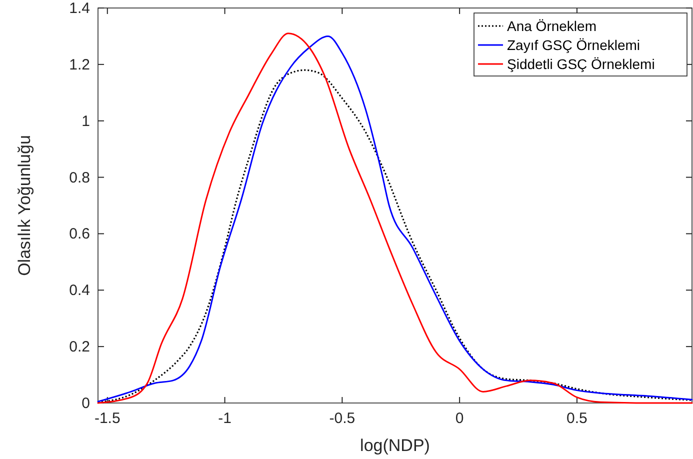 This screenshot has width=693, height=459. What do you see at coordinates (459, 418) in the screenshot?
I see `x-tick-label: 0` at bounding box center [459, 418].